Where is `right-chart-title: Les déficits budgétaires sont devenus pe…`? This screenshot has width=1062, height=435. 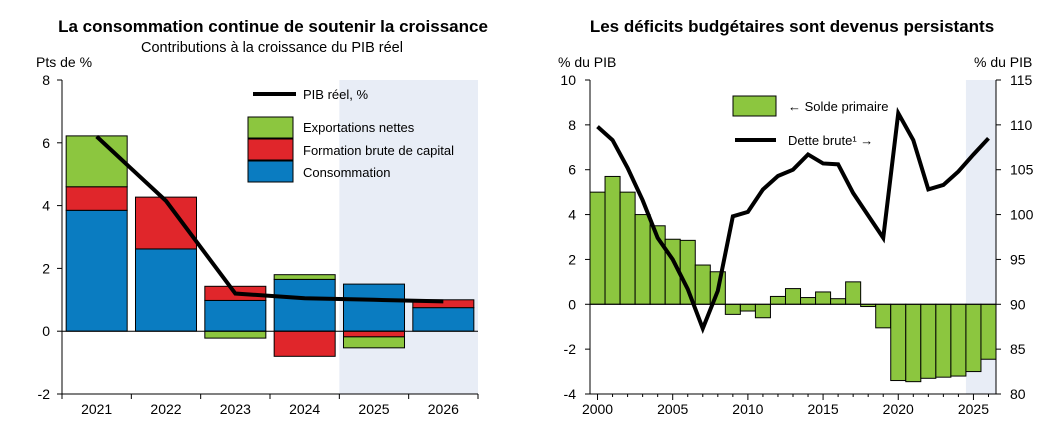
right-chart-title: Les déficits budgétaires sont devenus pe… is located at coordinates (792, 26).